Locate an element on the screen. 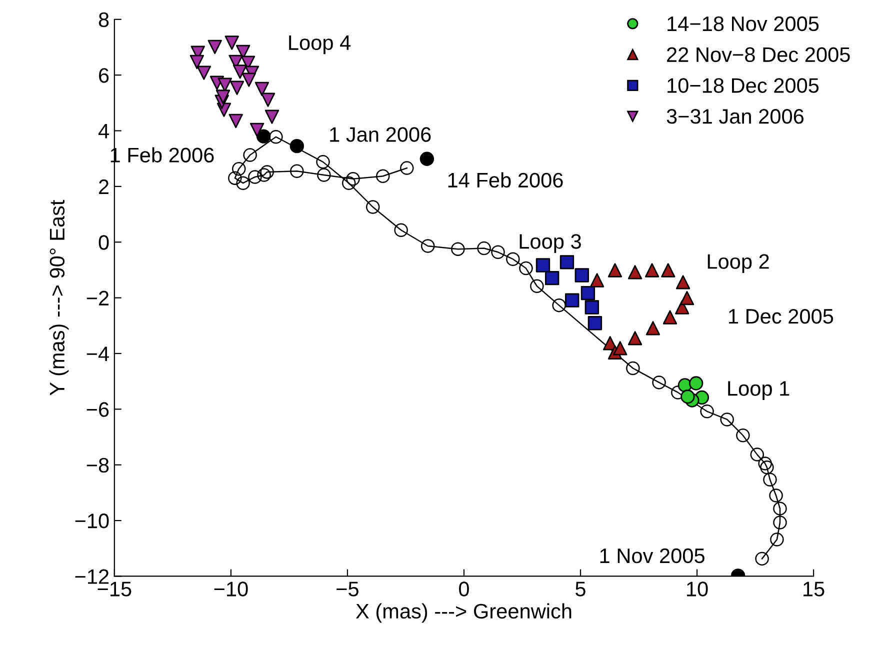  annotation: Loop 1 is located at coordinates (759, 390).